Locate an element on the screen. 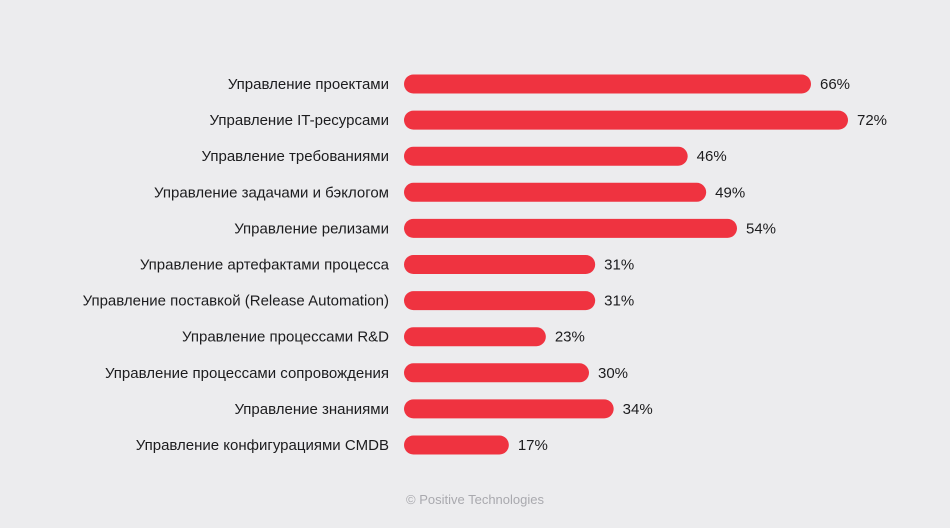  value-label: 17% is located at coordinates (533, 445).